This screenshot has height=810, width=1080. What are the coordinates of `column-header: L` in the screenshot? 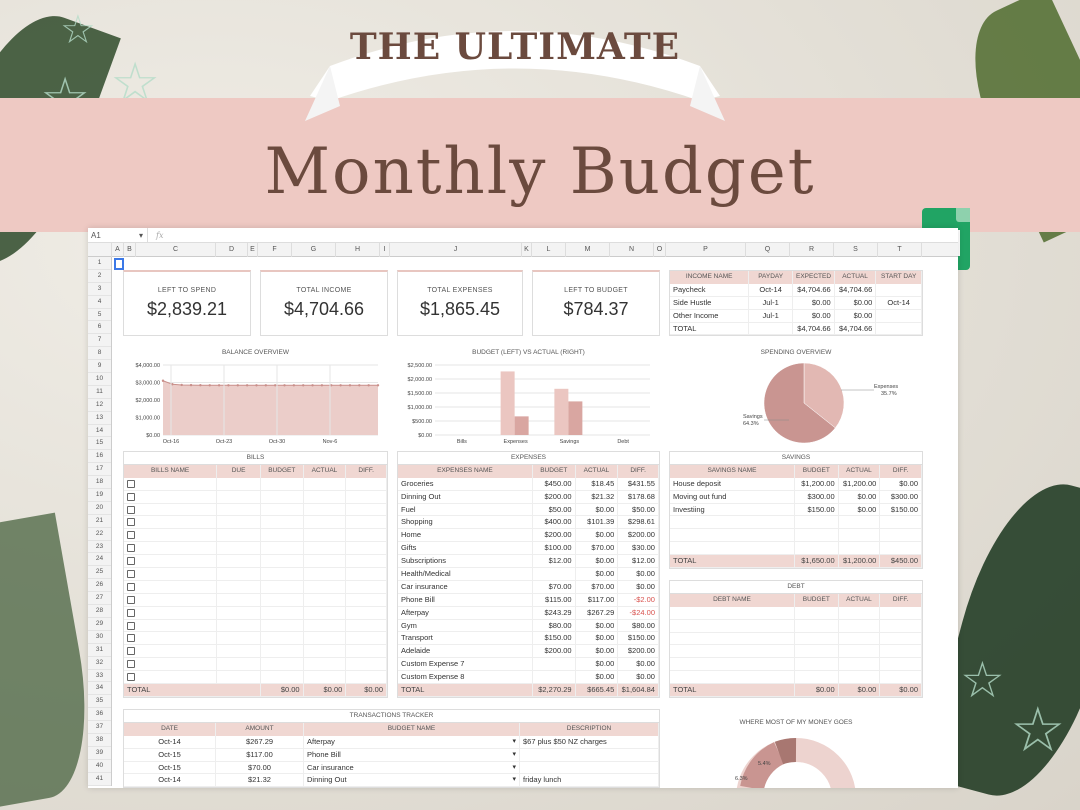 It's located at (549, 250).